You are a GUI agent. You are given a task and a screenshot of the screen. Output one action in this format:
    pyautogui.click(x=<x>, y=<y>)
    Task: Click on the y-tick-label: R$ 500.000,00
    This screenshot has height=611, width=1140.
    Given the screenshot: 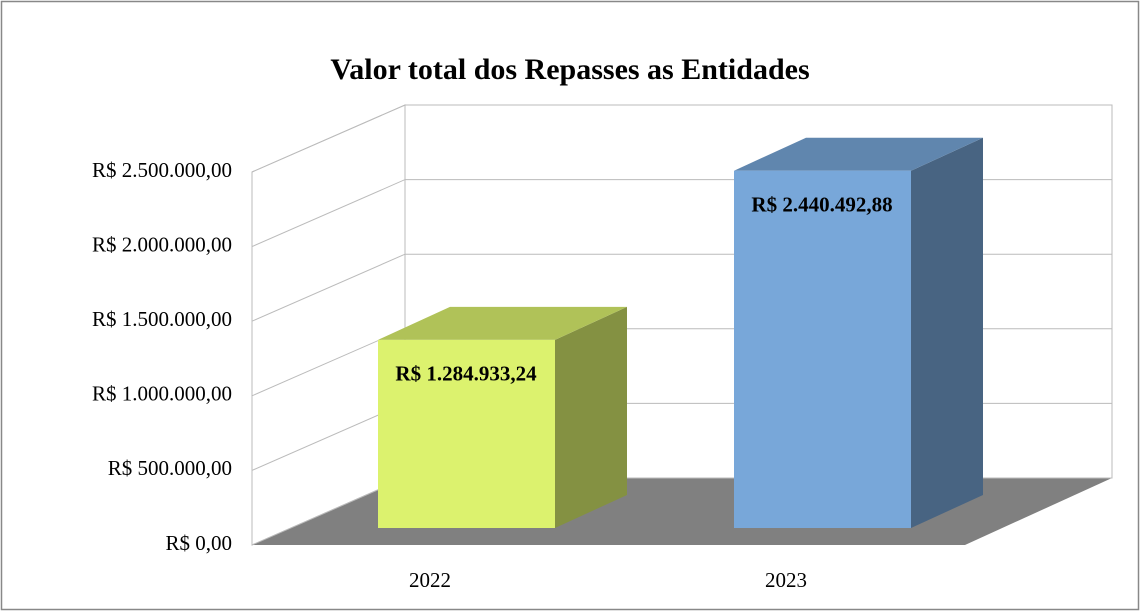 What is the action you would take?
    pyautogui.click(x=170, y=468)
    